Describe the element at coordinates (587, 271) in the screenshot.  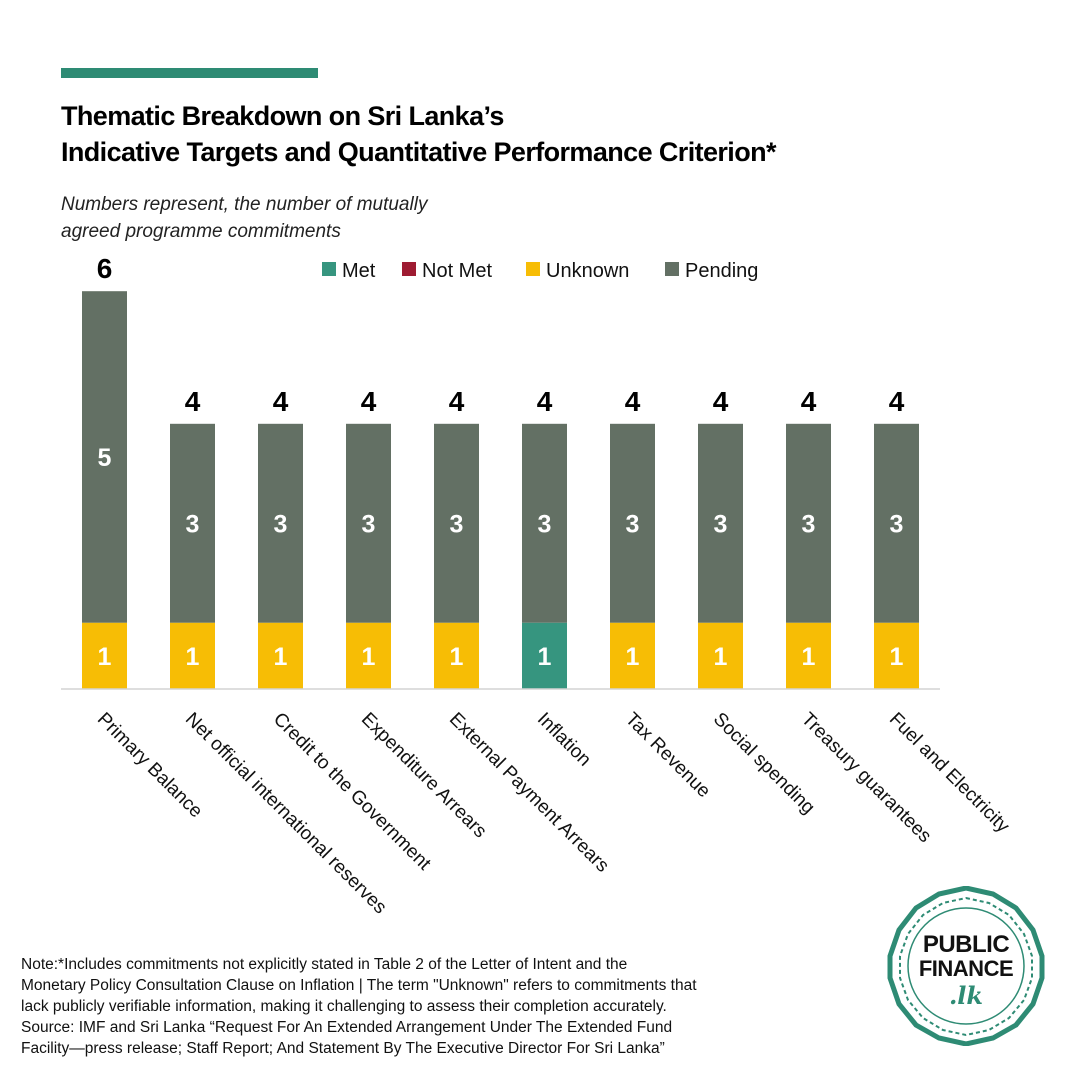
I see `legend-label-unknown: Unknown` at that location.